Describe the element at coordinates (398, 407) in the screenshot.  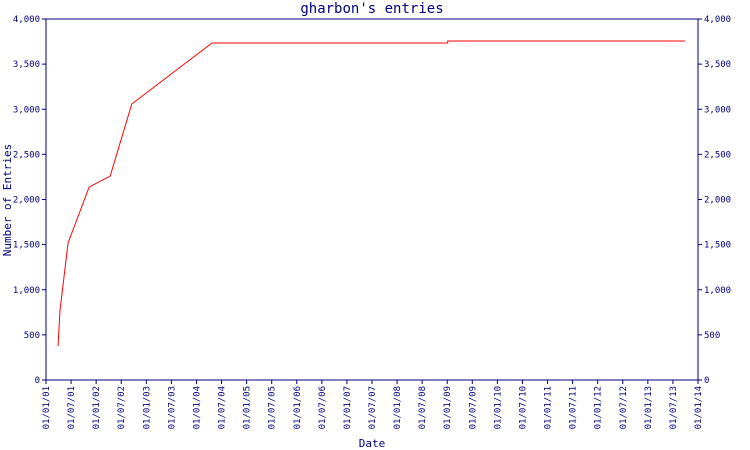
I see `x-tick-label: 01/01/08` at that location.